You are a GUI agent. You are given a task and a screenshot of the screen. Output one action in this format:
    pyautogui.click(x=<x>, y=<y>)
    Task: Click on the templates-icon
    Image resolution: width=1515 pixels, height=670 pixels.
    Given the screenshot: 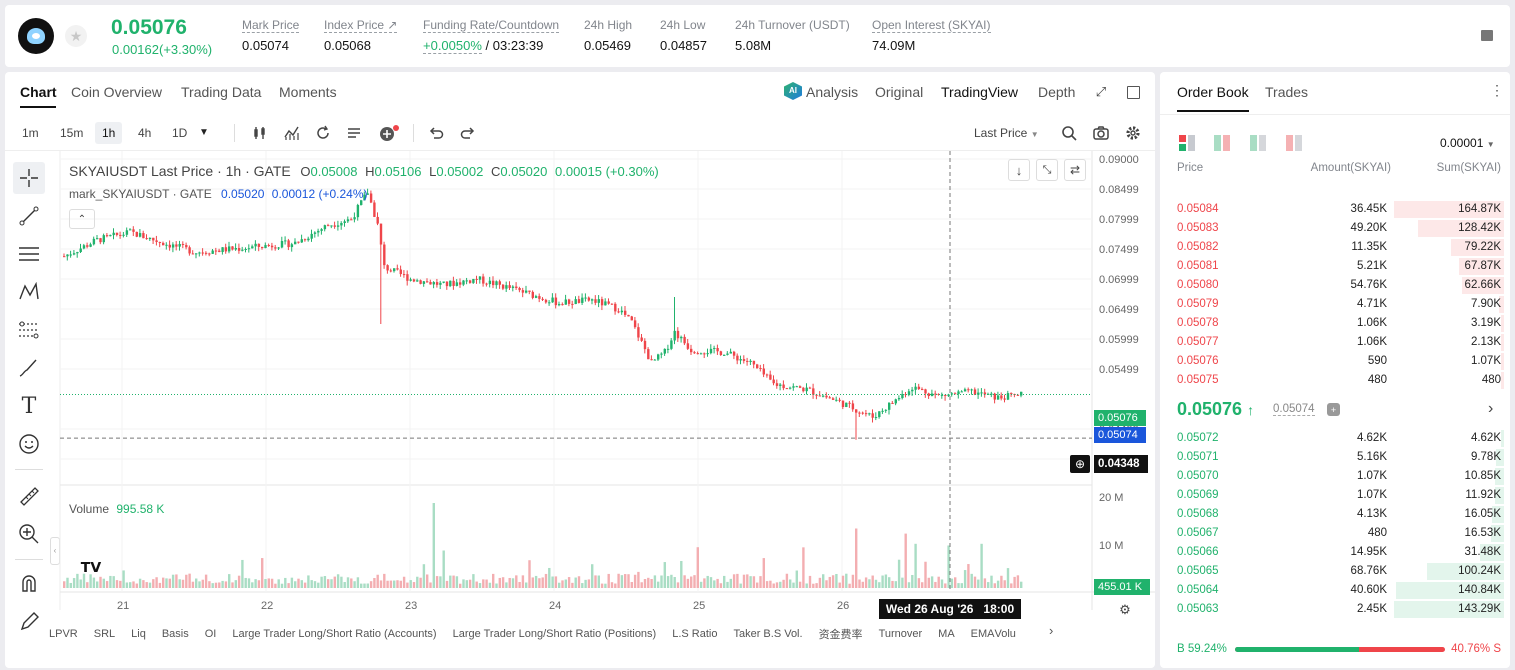 What is the action you would take?
    pyautogui.click(x=354, y=133)
    